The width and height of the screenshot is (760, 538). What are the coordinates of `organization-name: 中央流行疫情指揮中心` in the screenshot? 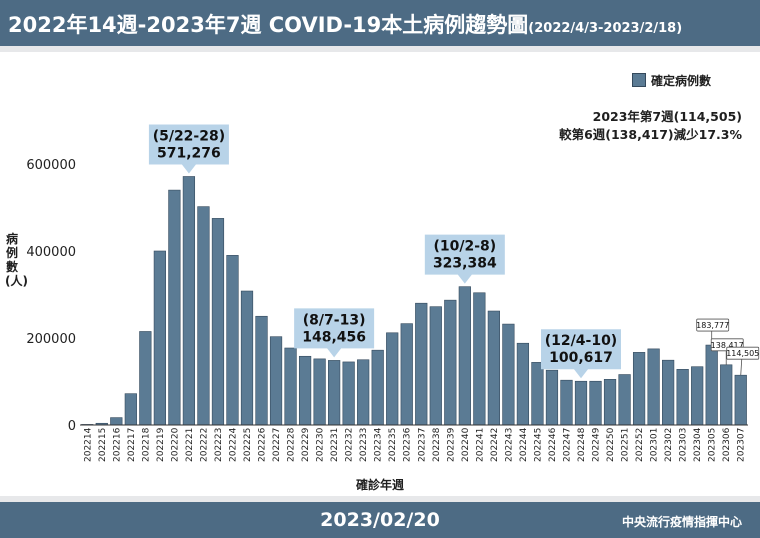 It's located at (681, 522).